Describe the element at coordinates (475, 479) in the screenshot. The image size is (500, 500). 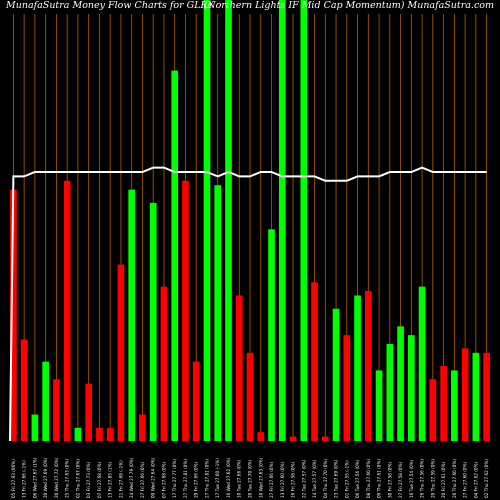
I see `x-tick-label: 04 Fri 27.62 (0%)` at that location.